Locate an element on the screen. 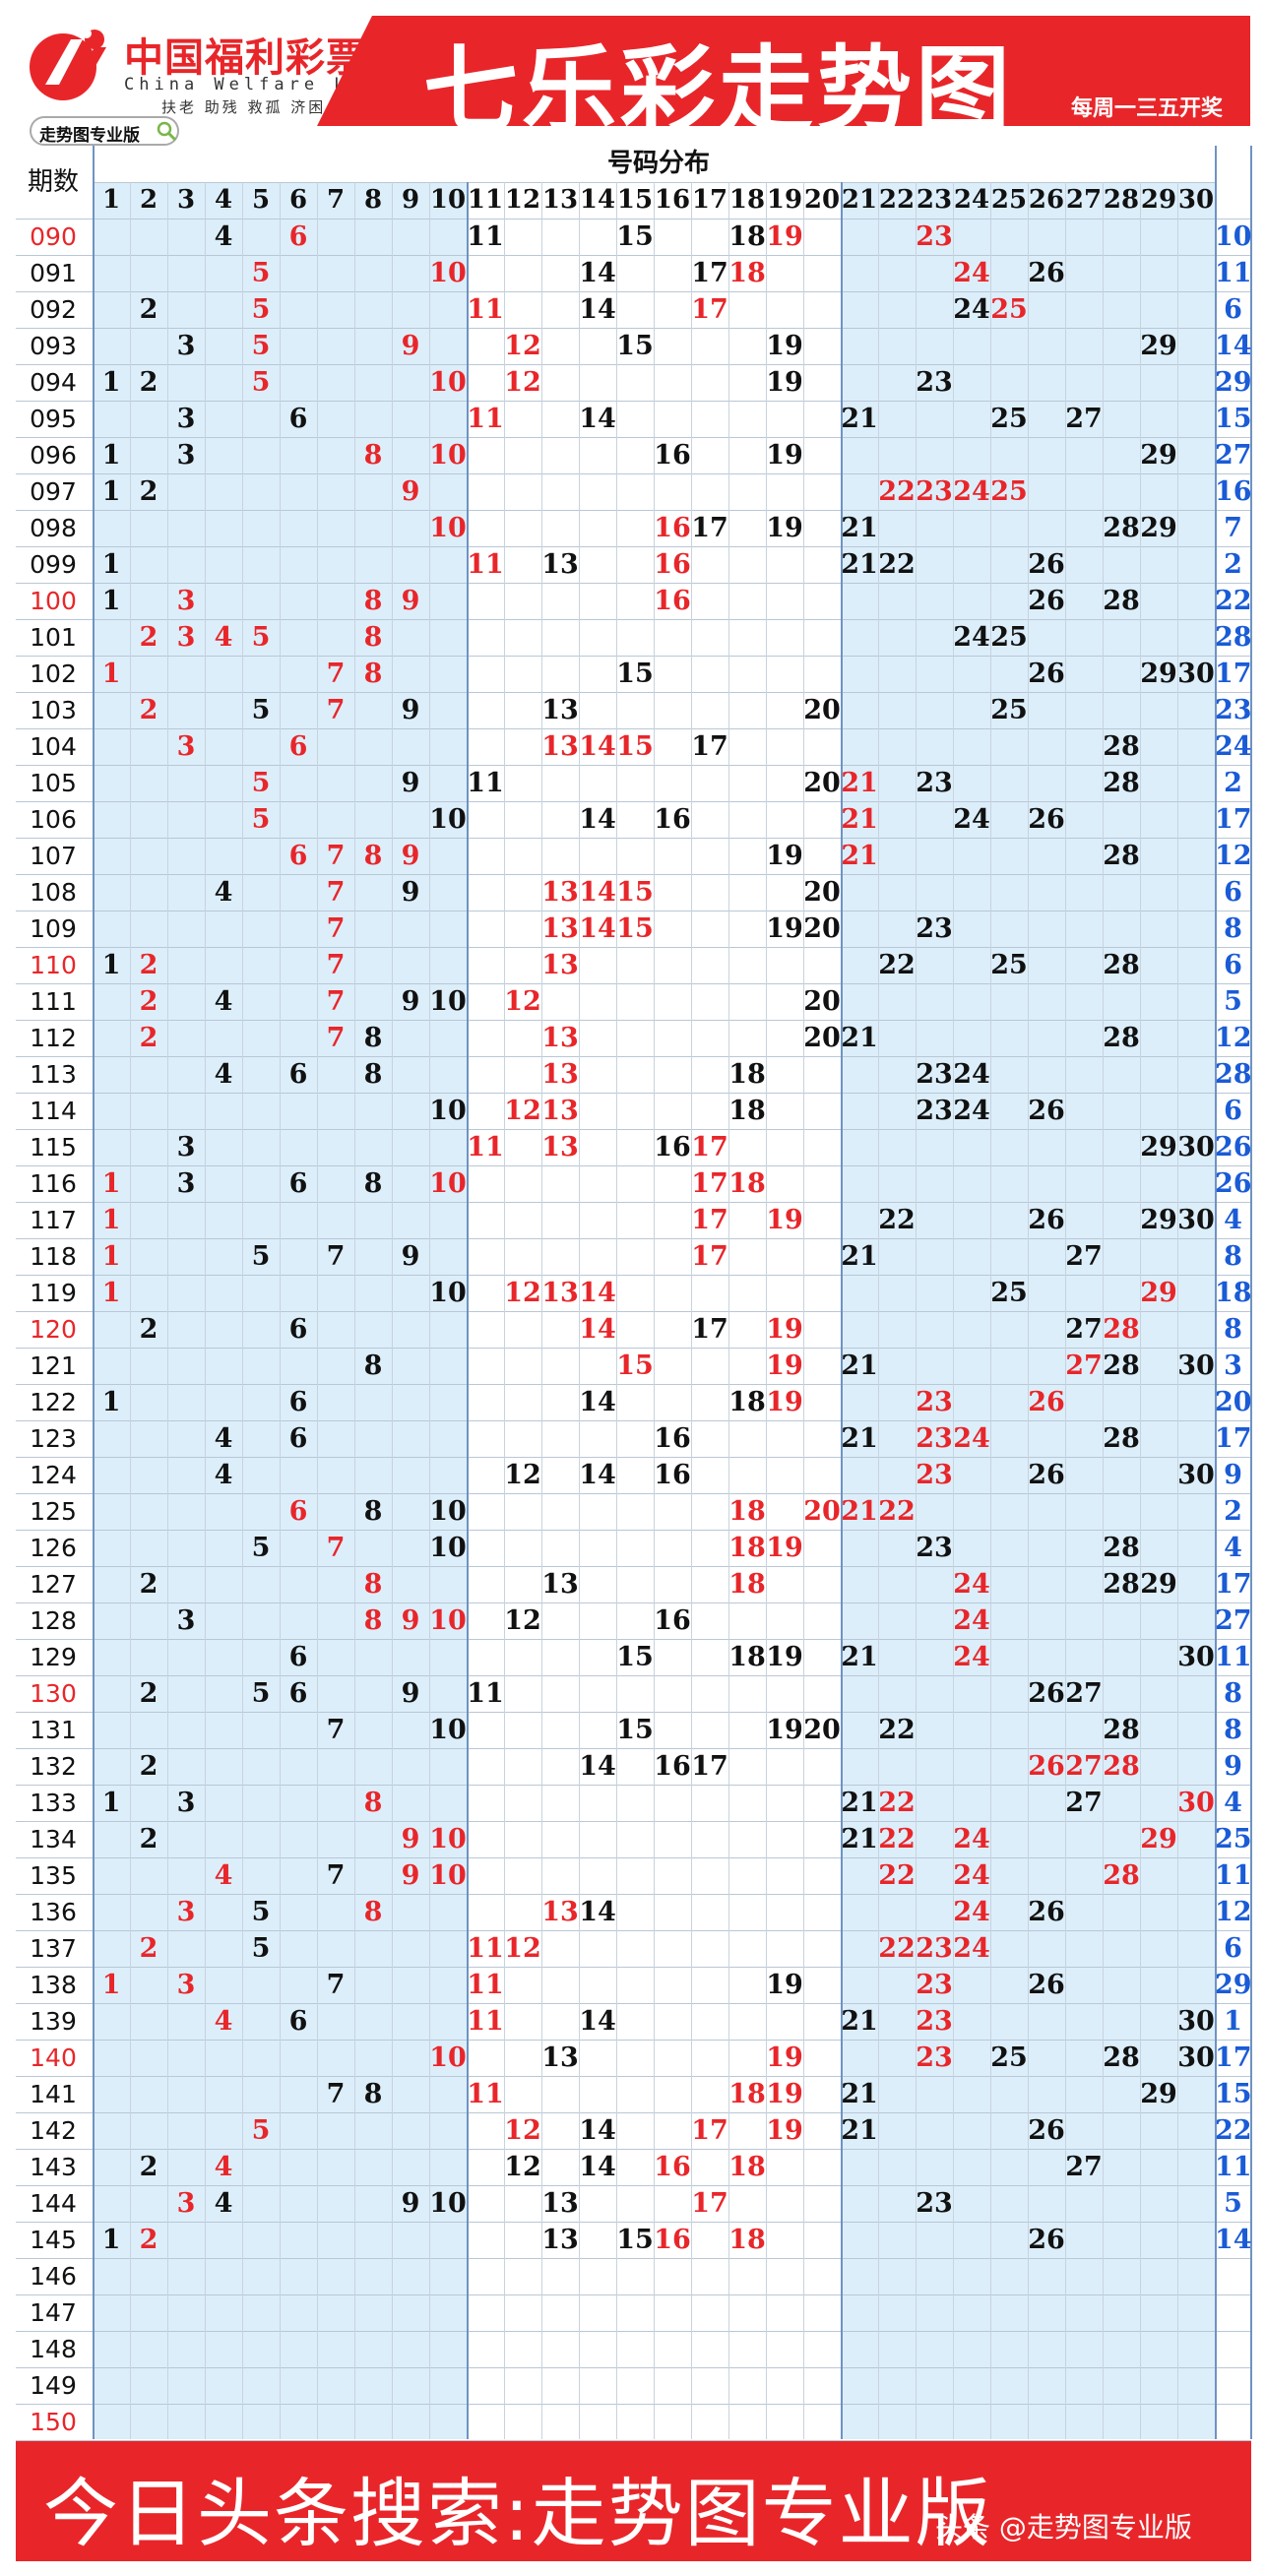 The image size is (1265, 2576). period-header: 期数 is located at coordinates (53, 182).